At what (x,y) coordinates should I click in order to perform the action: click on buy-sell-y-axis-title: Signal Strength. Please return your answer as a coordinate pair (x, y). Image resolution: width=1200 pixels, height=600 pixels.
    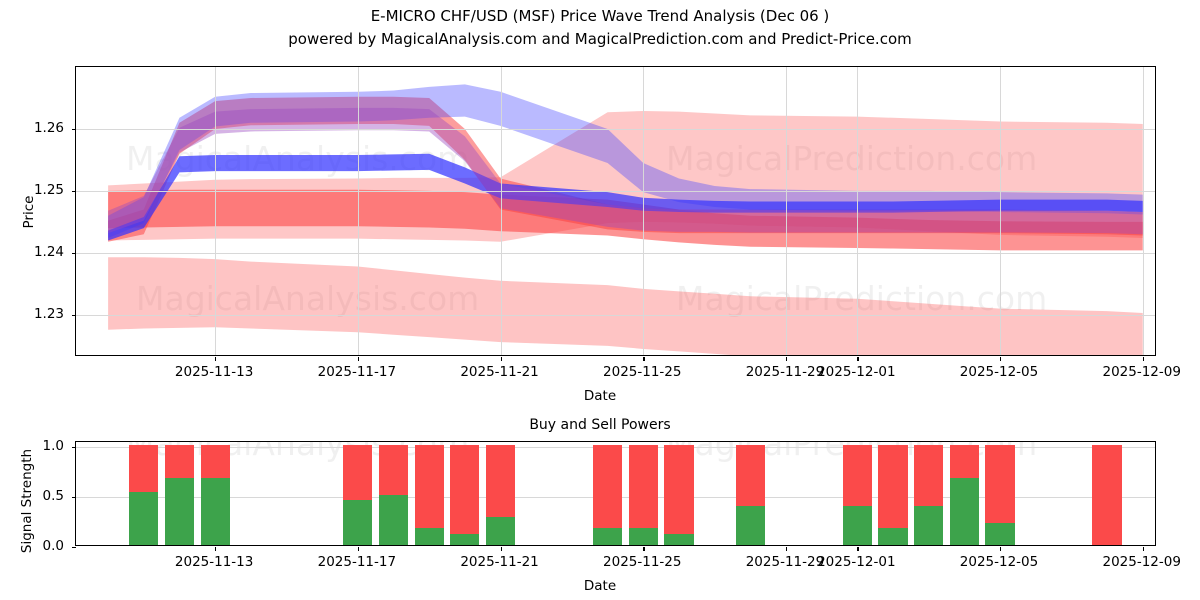
    Looking at the image, I should click on (27, 501).